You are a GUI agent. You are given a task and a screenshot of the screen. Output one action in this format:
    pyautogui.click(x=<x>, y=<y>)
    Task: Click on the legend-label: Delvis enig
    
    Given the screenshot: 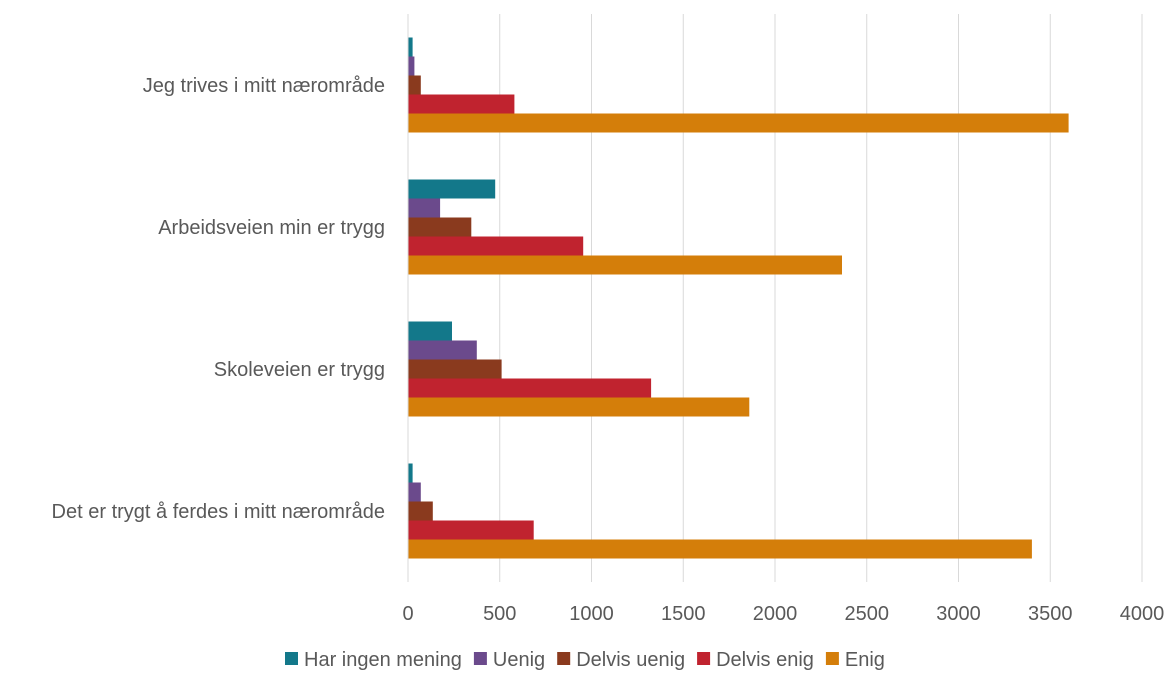 What is the action you would take?
    pyautogui.click(x=765, y=660)
    